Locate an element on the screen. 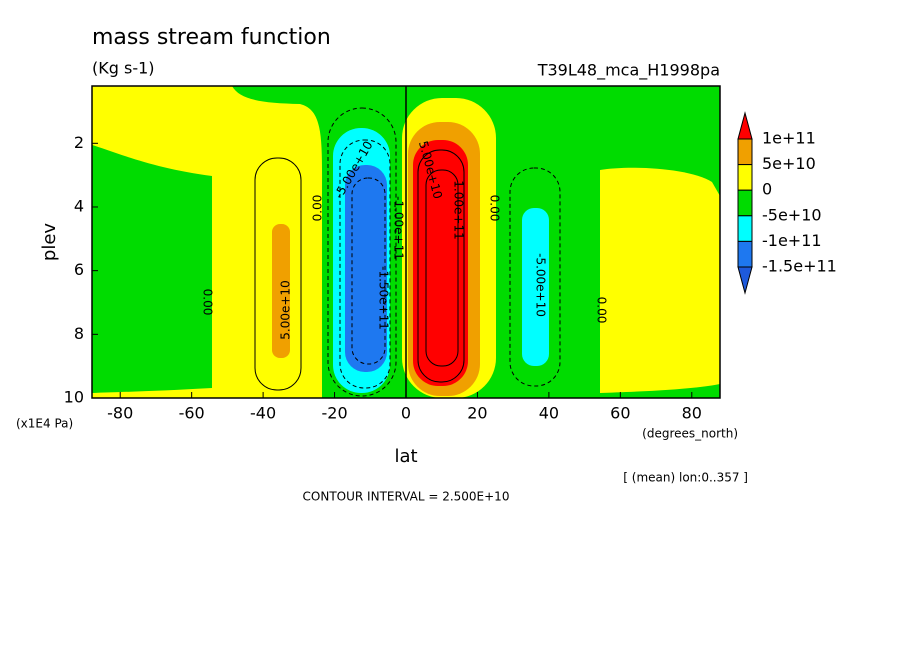 The image size is (904, 654). x-tick-label: 60 is located at coordinates (620, 413).